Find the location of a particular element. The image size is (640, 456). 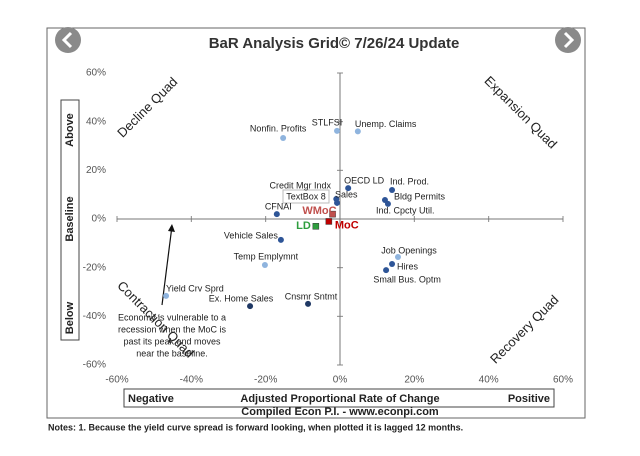

textbox: TextBox 8 is located at coordinates (306, 196).